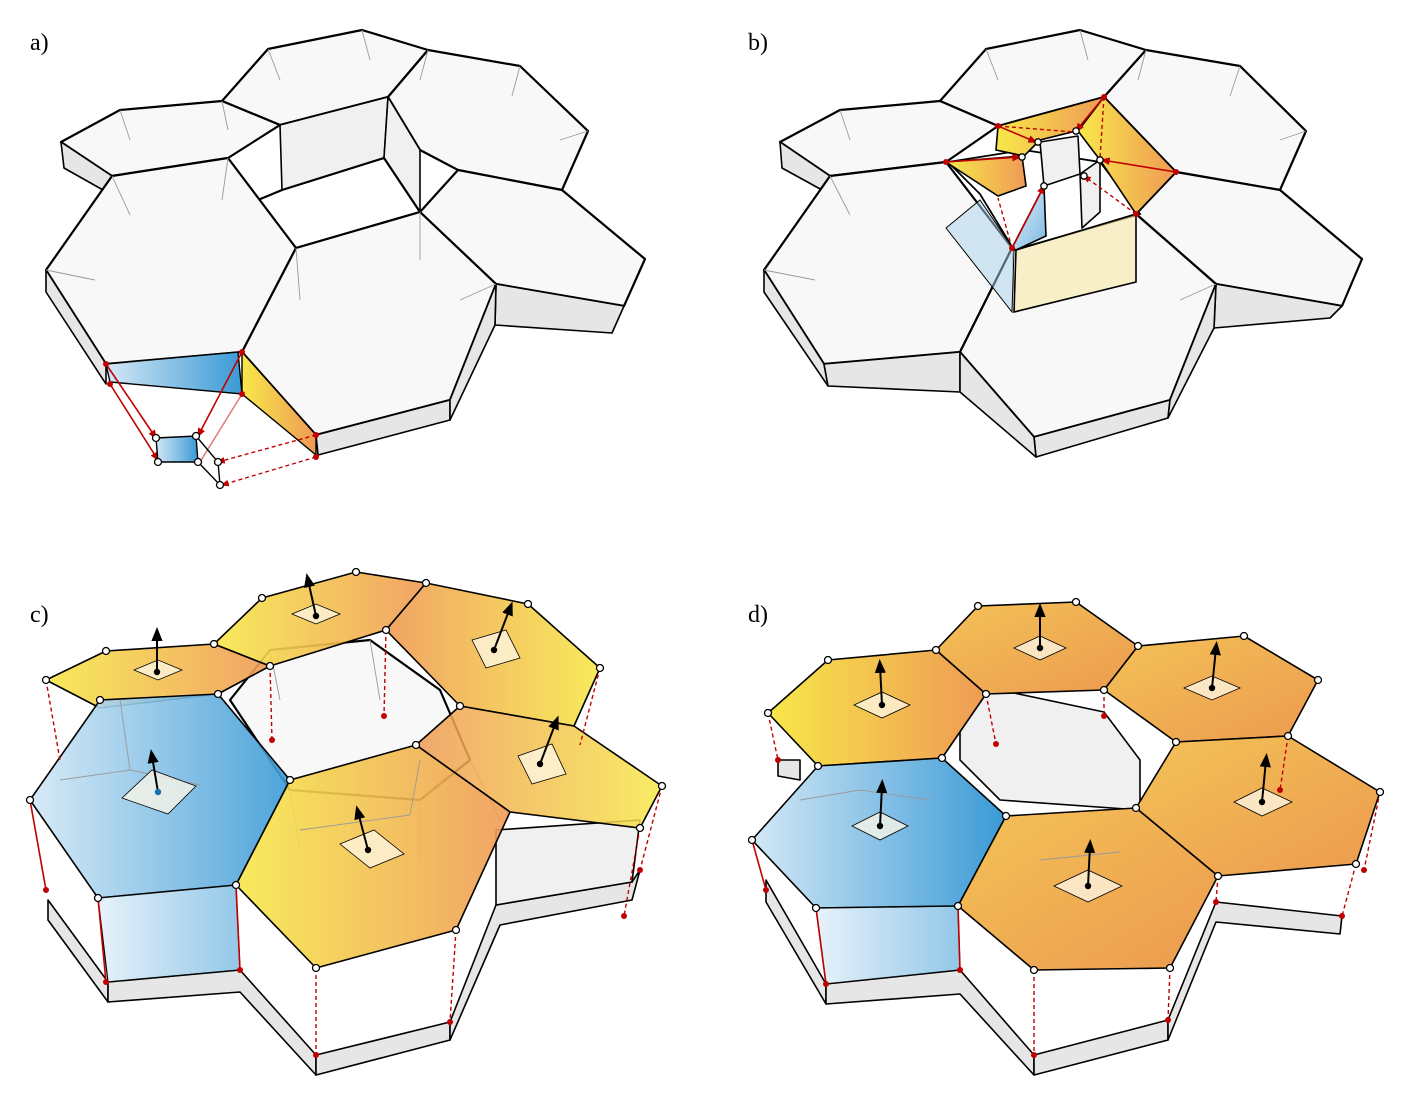 This screenshot has width=1417, height=1102. I want to click on wall-left-front, so click(76, 327).